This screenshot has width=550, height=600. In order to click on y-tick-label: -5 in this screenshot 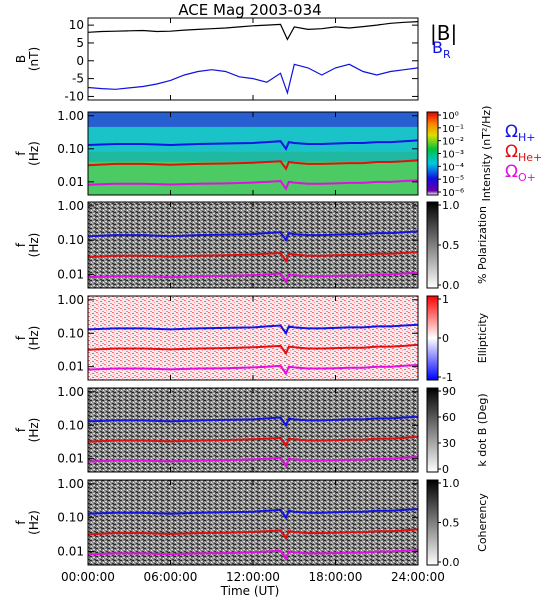, I will do `click(78, 79)`.